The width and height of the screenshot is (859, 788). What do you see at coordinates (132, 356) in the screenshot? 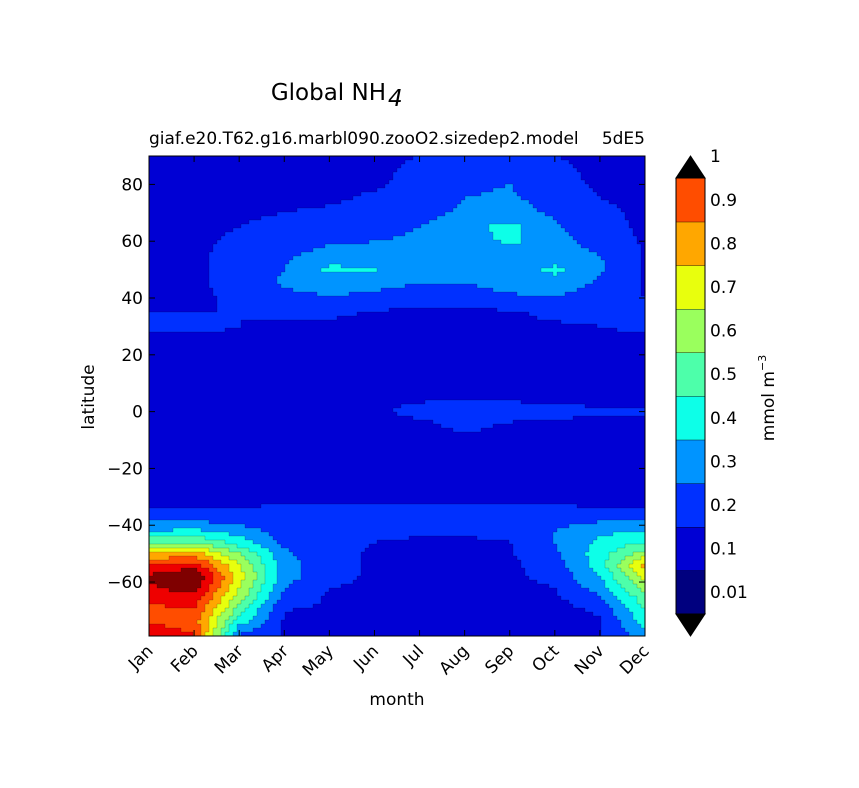
I see `y-tick-label: 20` at bounding box center [132, 356].